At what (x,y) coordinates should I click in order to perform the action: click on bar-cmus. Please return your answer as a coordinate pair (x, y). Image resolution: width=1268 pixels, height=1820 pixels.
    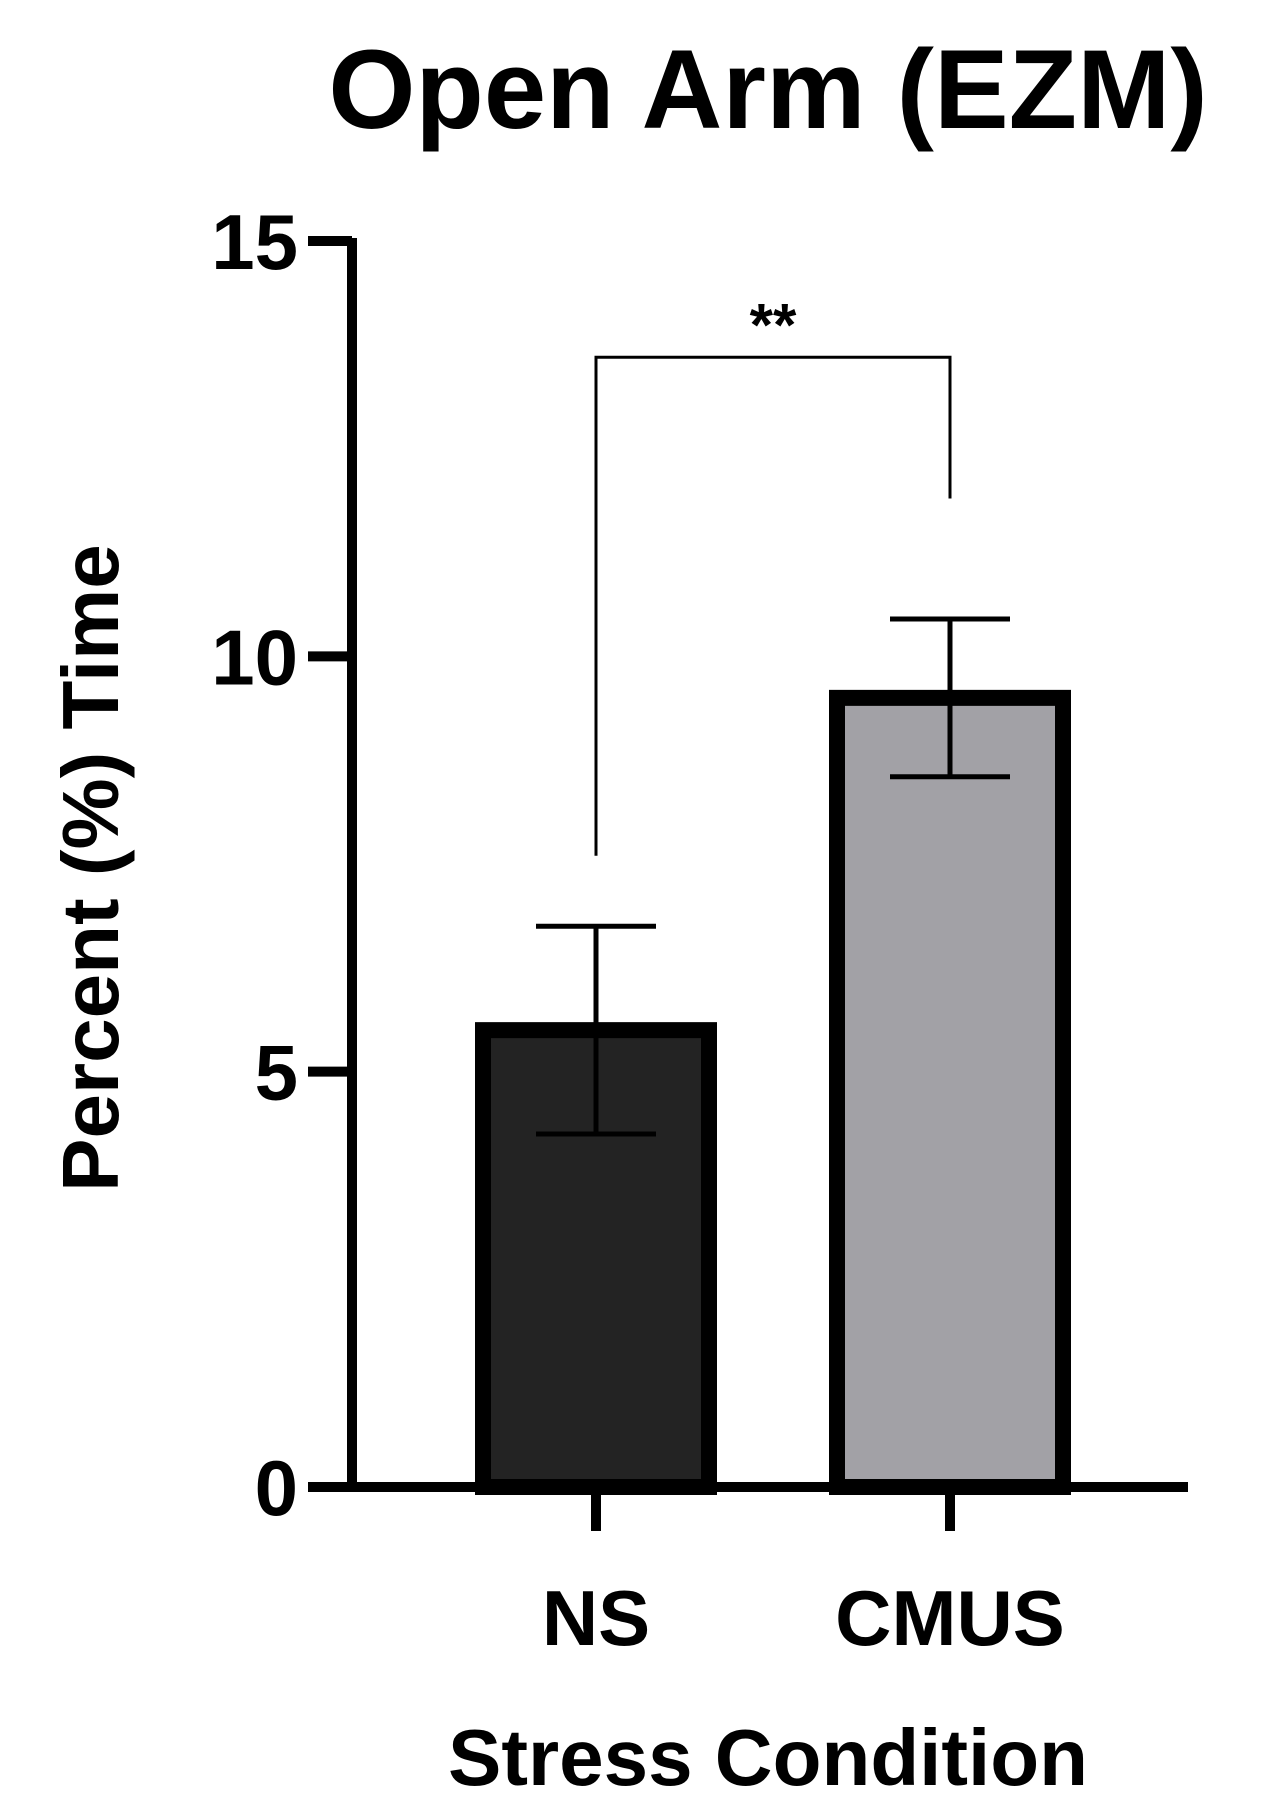
    Looking at the image, I should click on (950, 1092).